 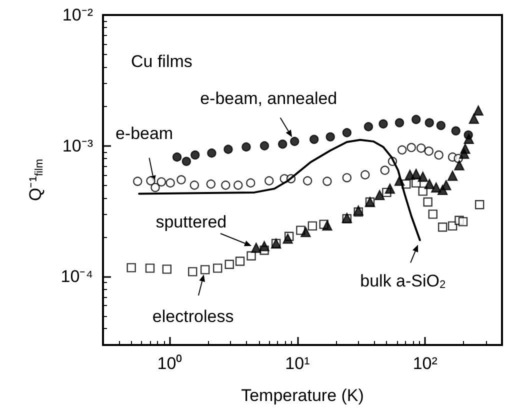 I want to click on x-axis-title: Temperature (K), so click(x=302, y=395).